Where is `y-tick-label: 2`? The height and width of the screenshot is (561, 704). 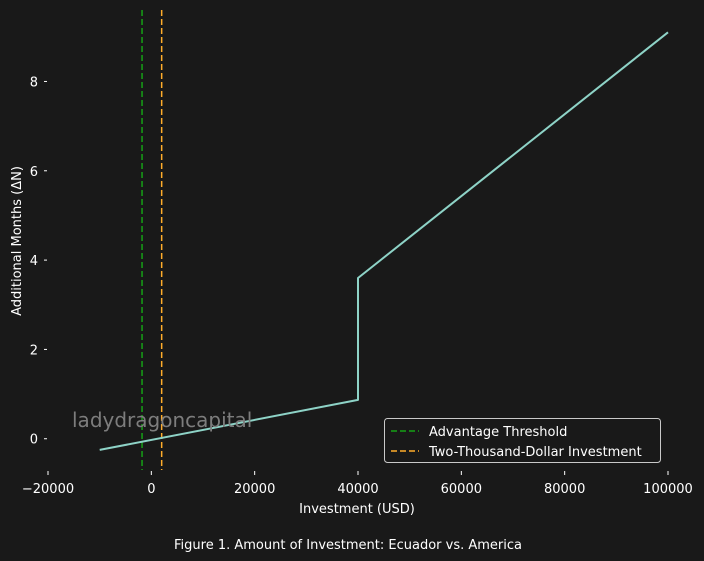
y-tick-label: 2 is located at coordinates (34, 350).